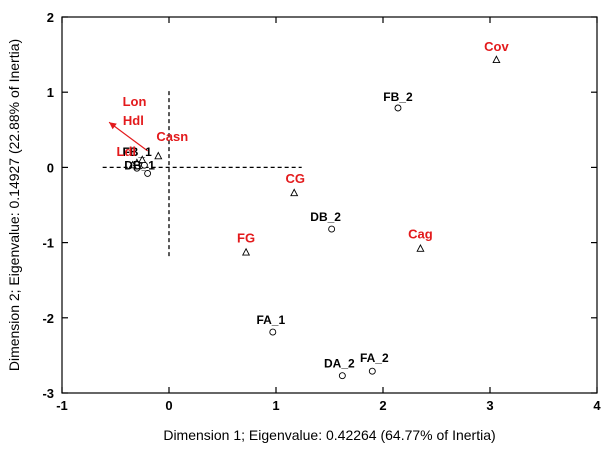  Describe the element at coordinates (398, 97) in the screenshot. I see `point-label: FB_2` at that location.